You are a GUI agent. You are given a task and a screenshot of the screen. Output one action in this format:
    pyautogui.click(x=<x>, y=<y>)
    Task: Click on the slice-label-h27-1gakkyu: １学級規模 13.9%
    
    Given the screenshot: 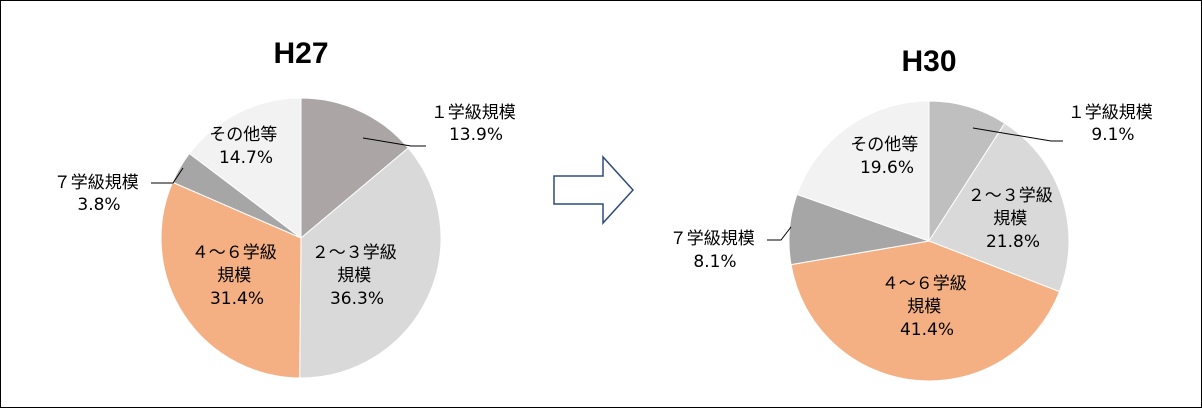 What is the action you would take?
    pyautogui.click(x=476, y=124)
    